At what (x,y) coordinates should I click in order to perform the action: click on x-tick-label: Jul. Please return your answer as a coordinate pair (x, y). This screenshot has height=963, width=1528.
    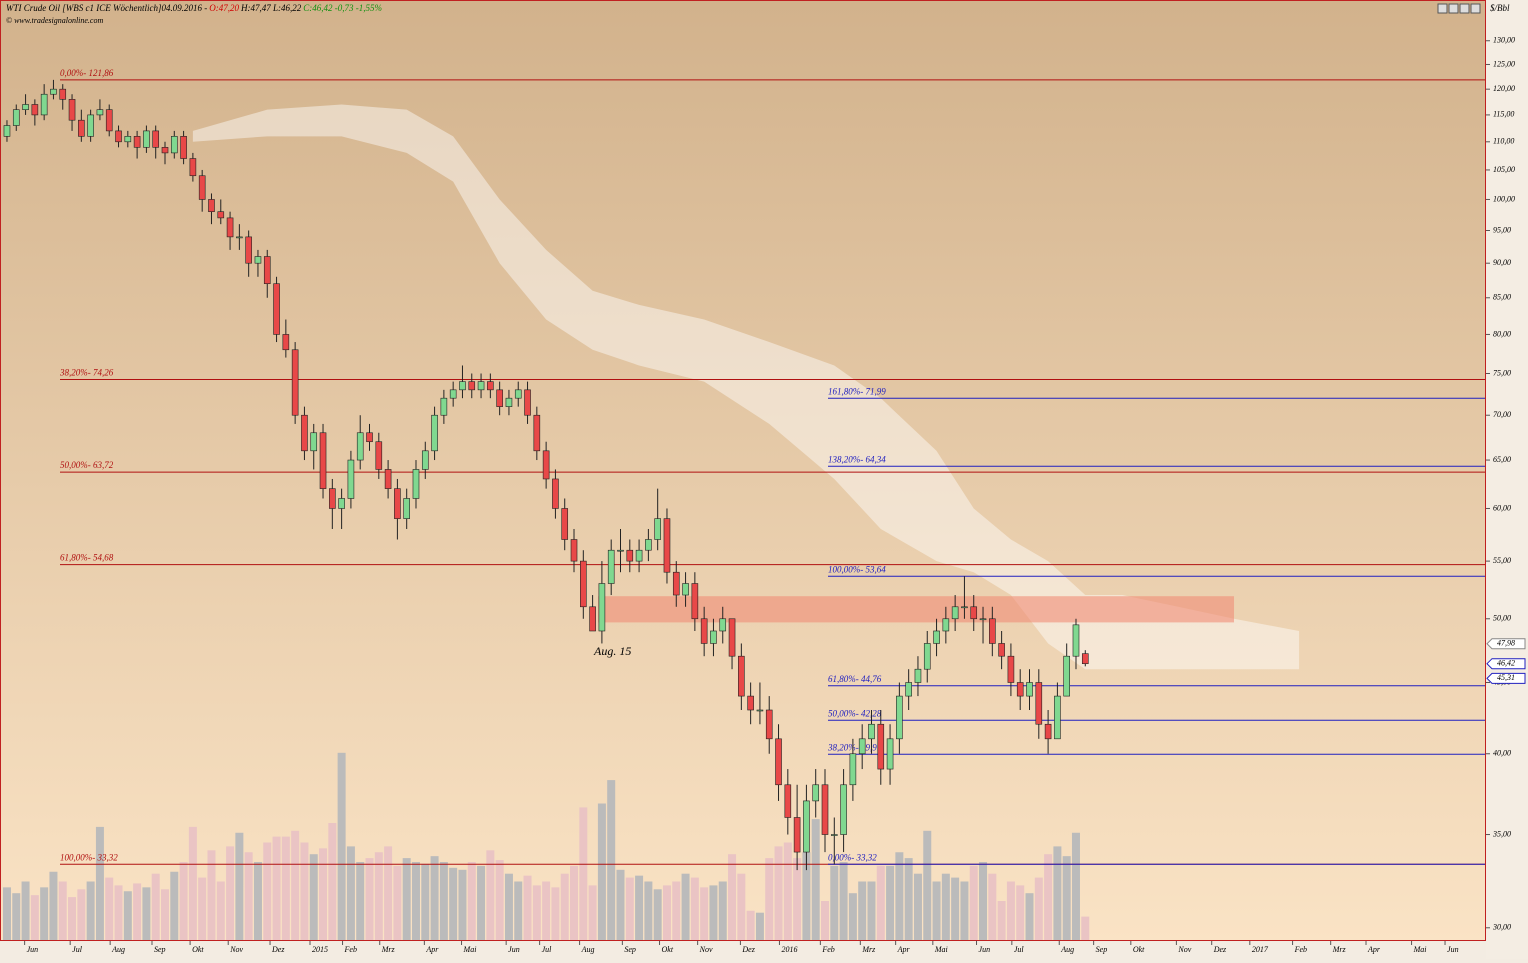
    Looking at the image, I should click on (77, 949).